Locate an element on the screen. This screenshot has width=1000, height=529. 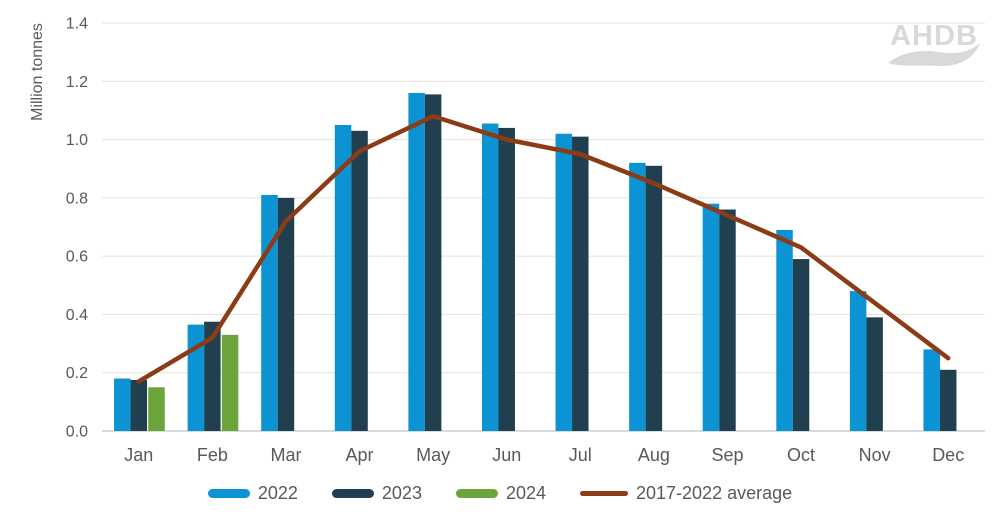
legend-label-average: 2017-2022 average is located at coordinates (714, 493).